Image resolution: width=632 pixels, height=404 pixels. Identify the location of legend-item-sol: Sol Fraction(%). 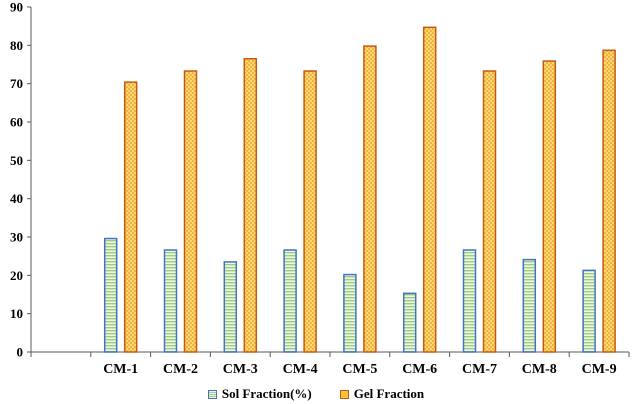
(259, 394).